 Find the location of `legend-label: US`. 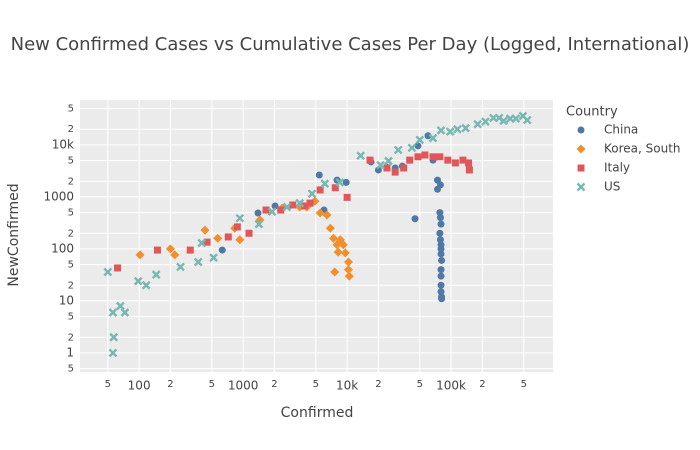

legend-label: US is located at coordinates (612, 187).